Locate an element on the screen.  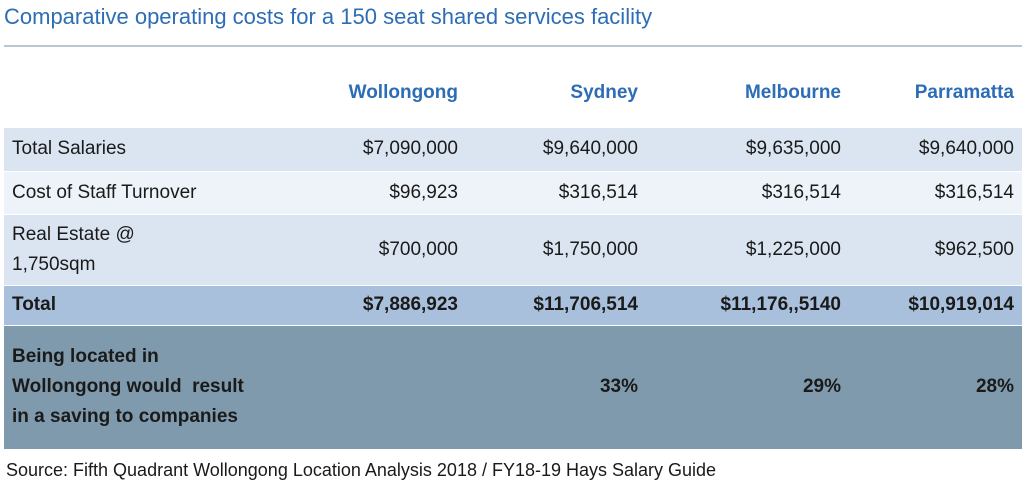
table-header-row: Wollongong Sydney Melbourne Parramatta is located at coordinates (513, 92).